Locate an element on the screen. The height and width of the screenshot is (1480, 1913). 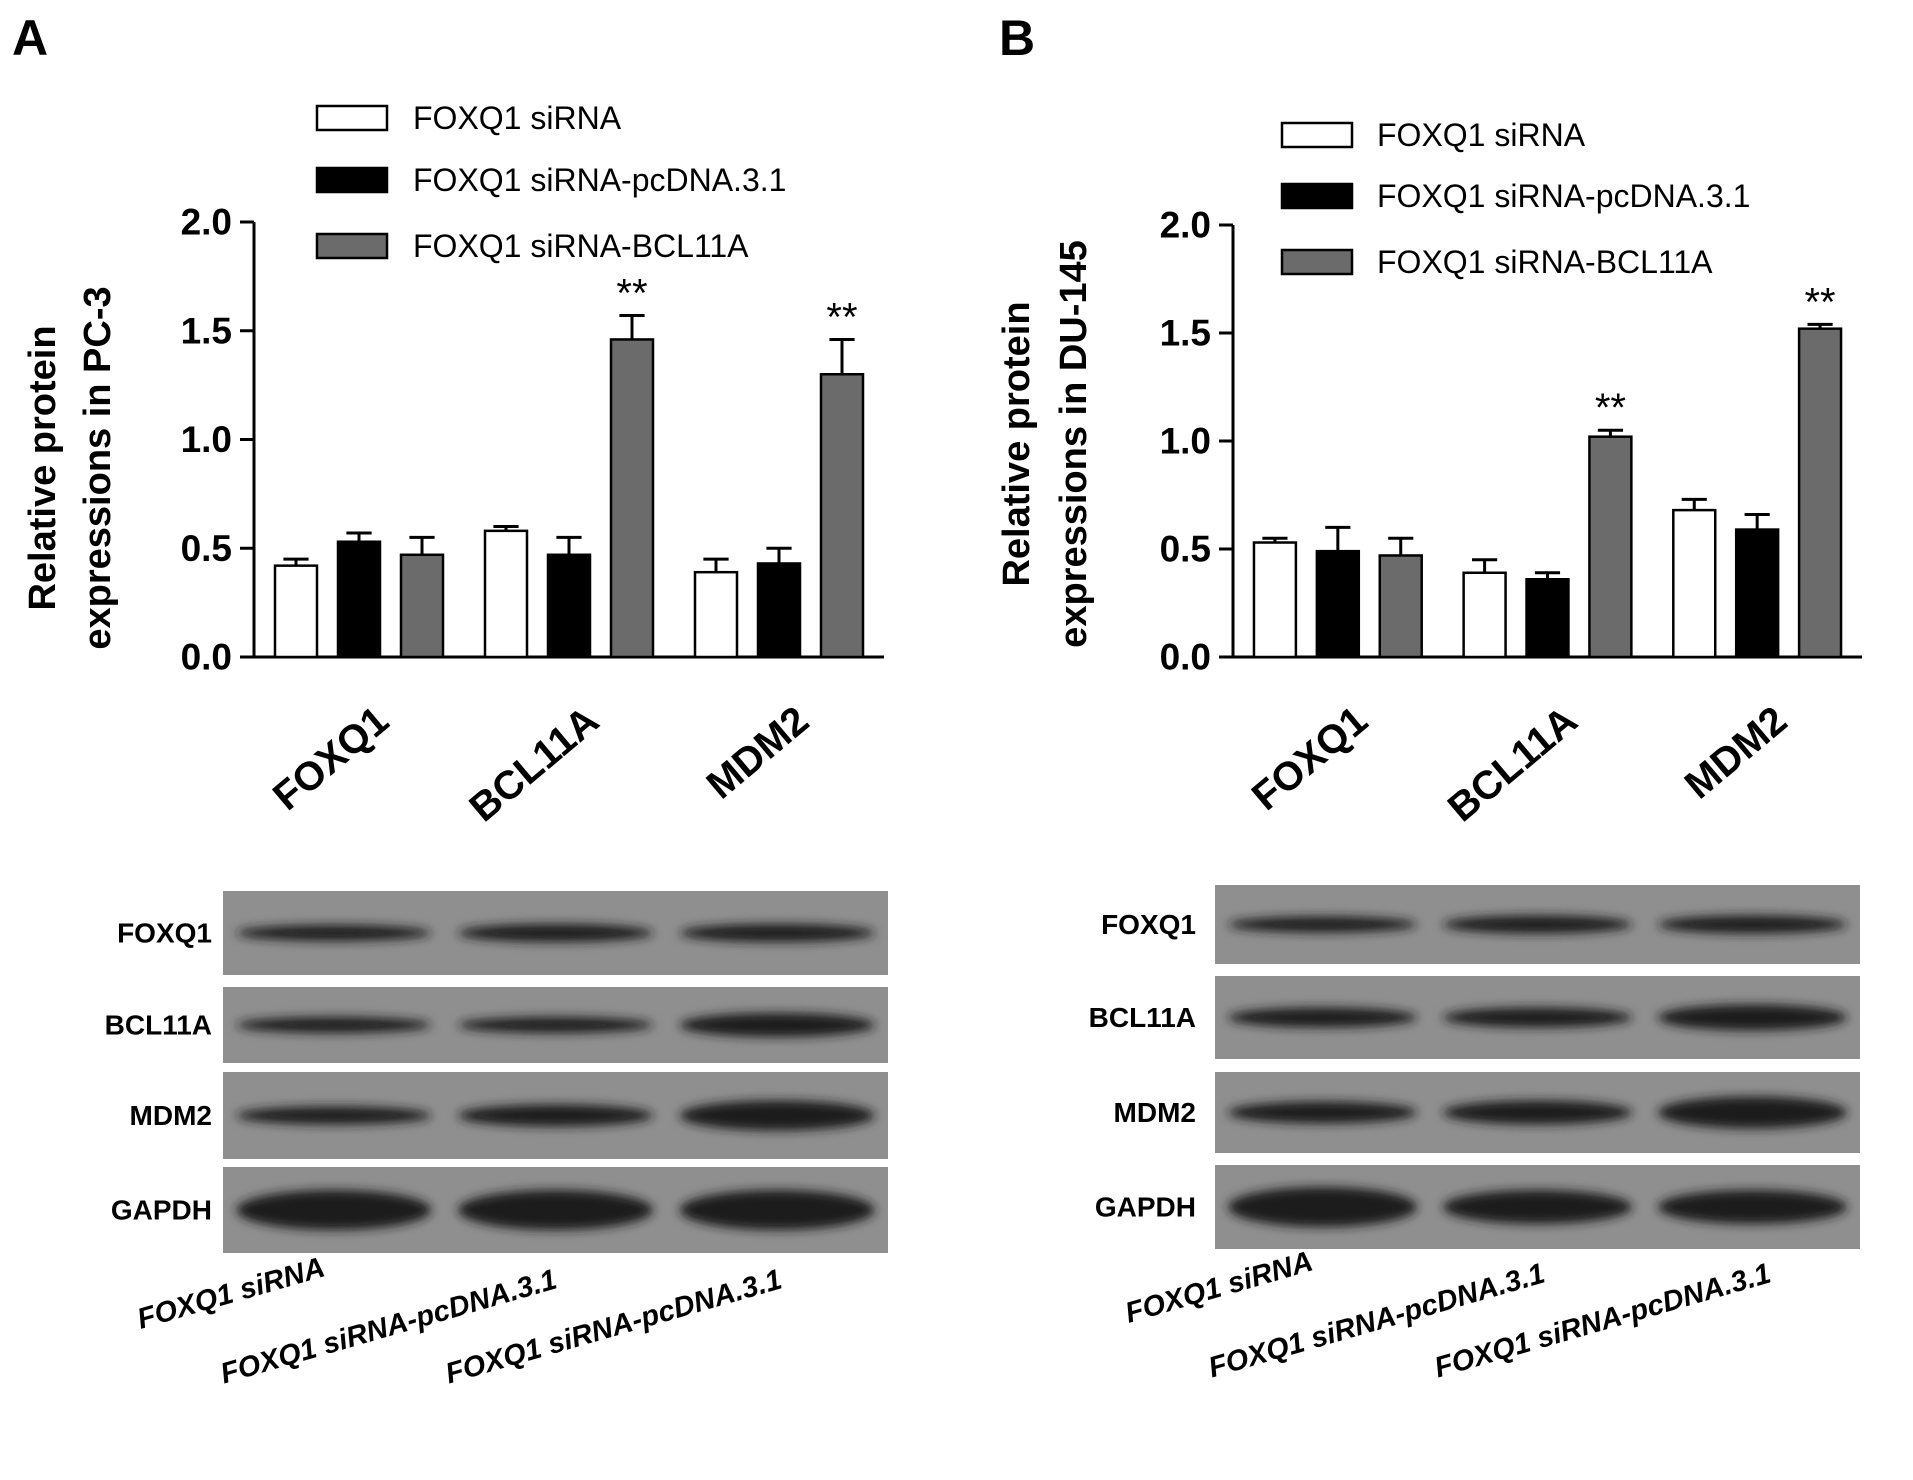
blot-row-label: GAPDH is located at coordinates (1145, 1207).